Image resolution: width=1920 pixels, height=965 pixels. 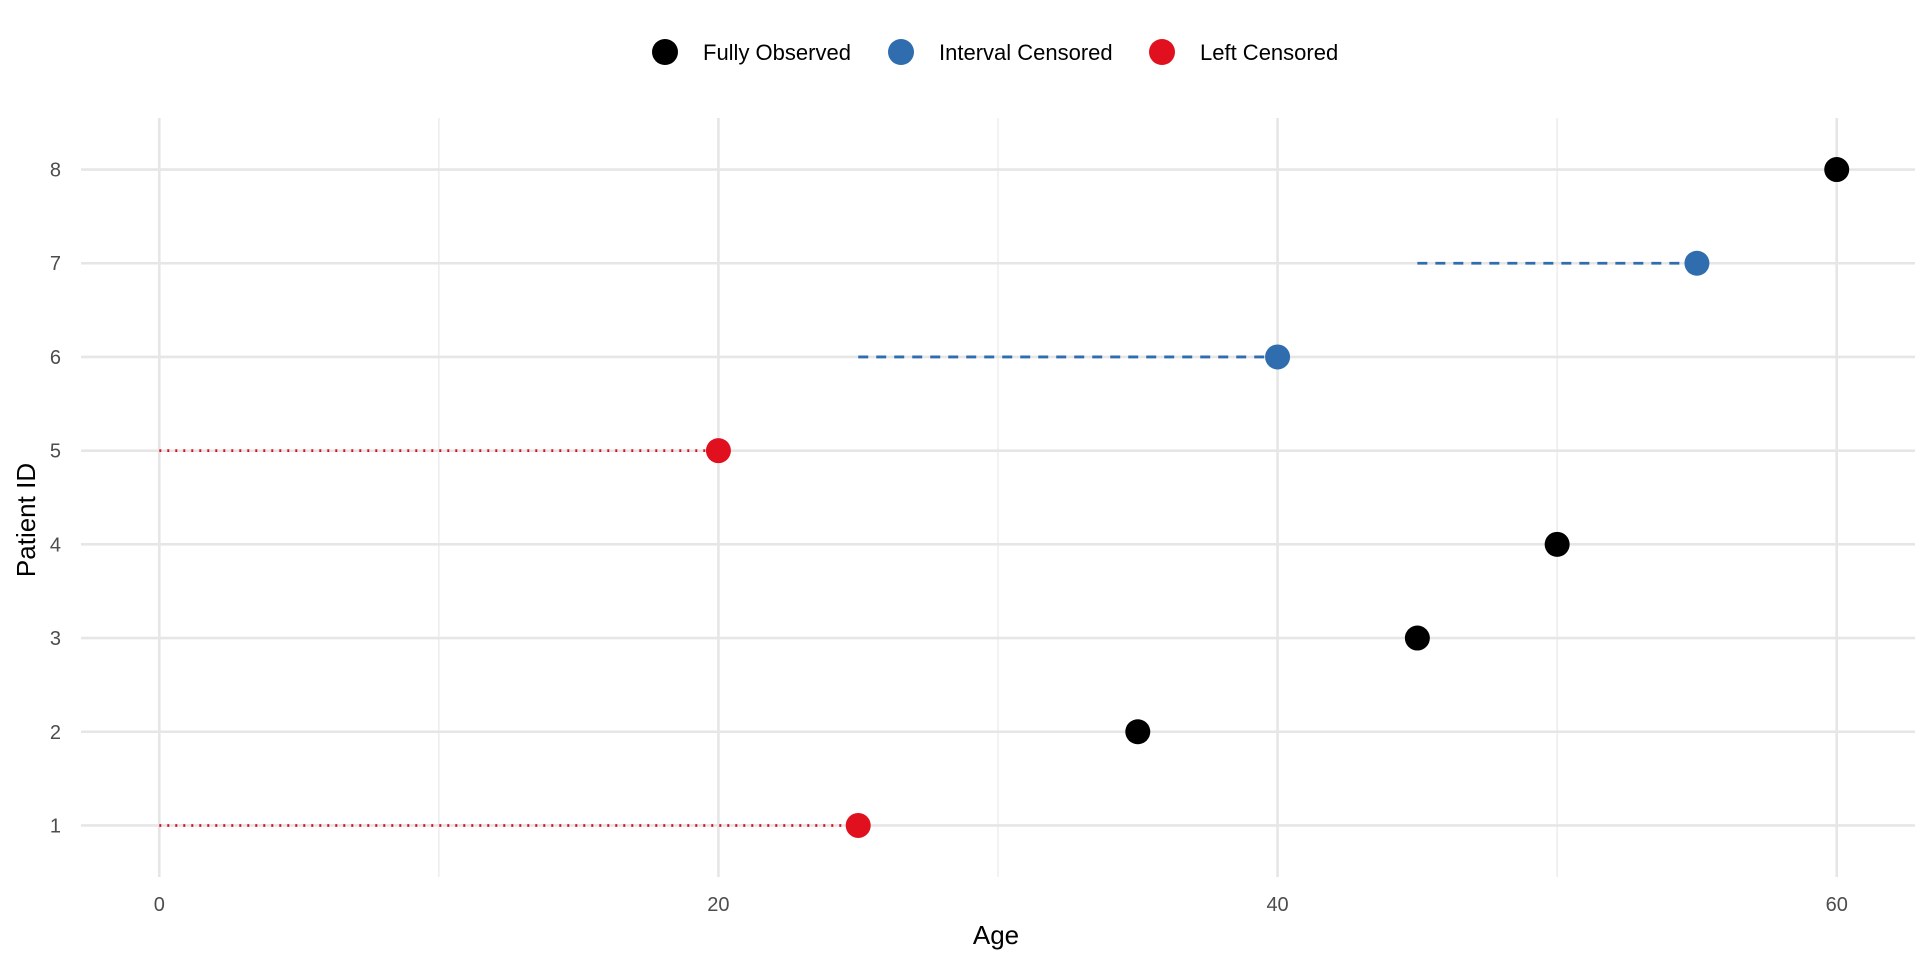 I want to click on y-tick-label: 6, so click(x=55, y=358).